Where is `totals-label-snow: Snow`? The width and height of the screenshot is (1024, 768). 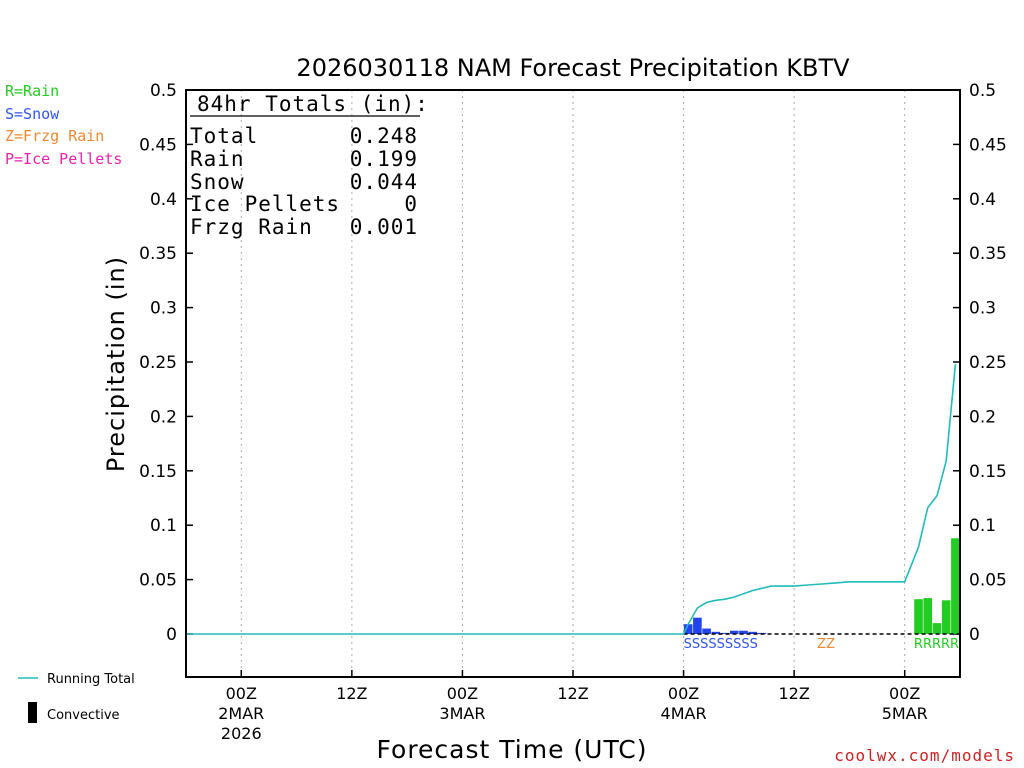
totals-label-snow: Snow is located at coordinates (217, 182).